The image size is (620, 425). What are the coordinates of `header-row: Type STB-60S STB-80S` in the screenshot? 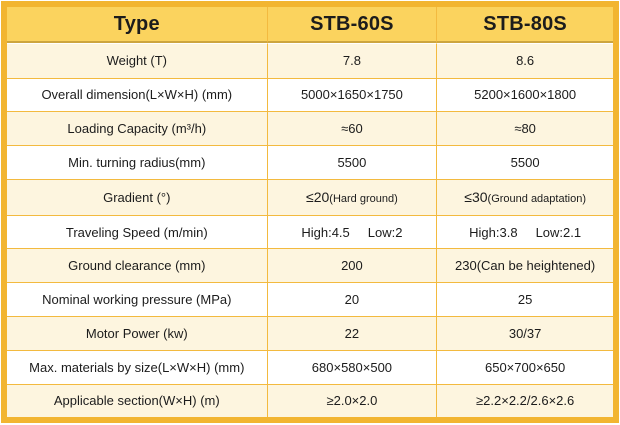 It's located at (310, 25).